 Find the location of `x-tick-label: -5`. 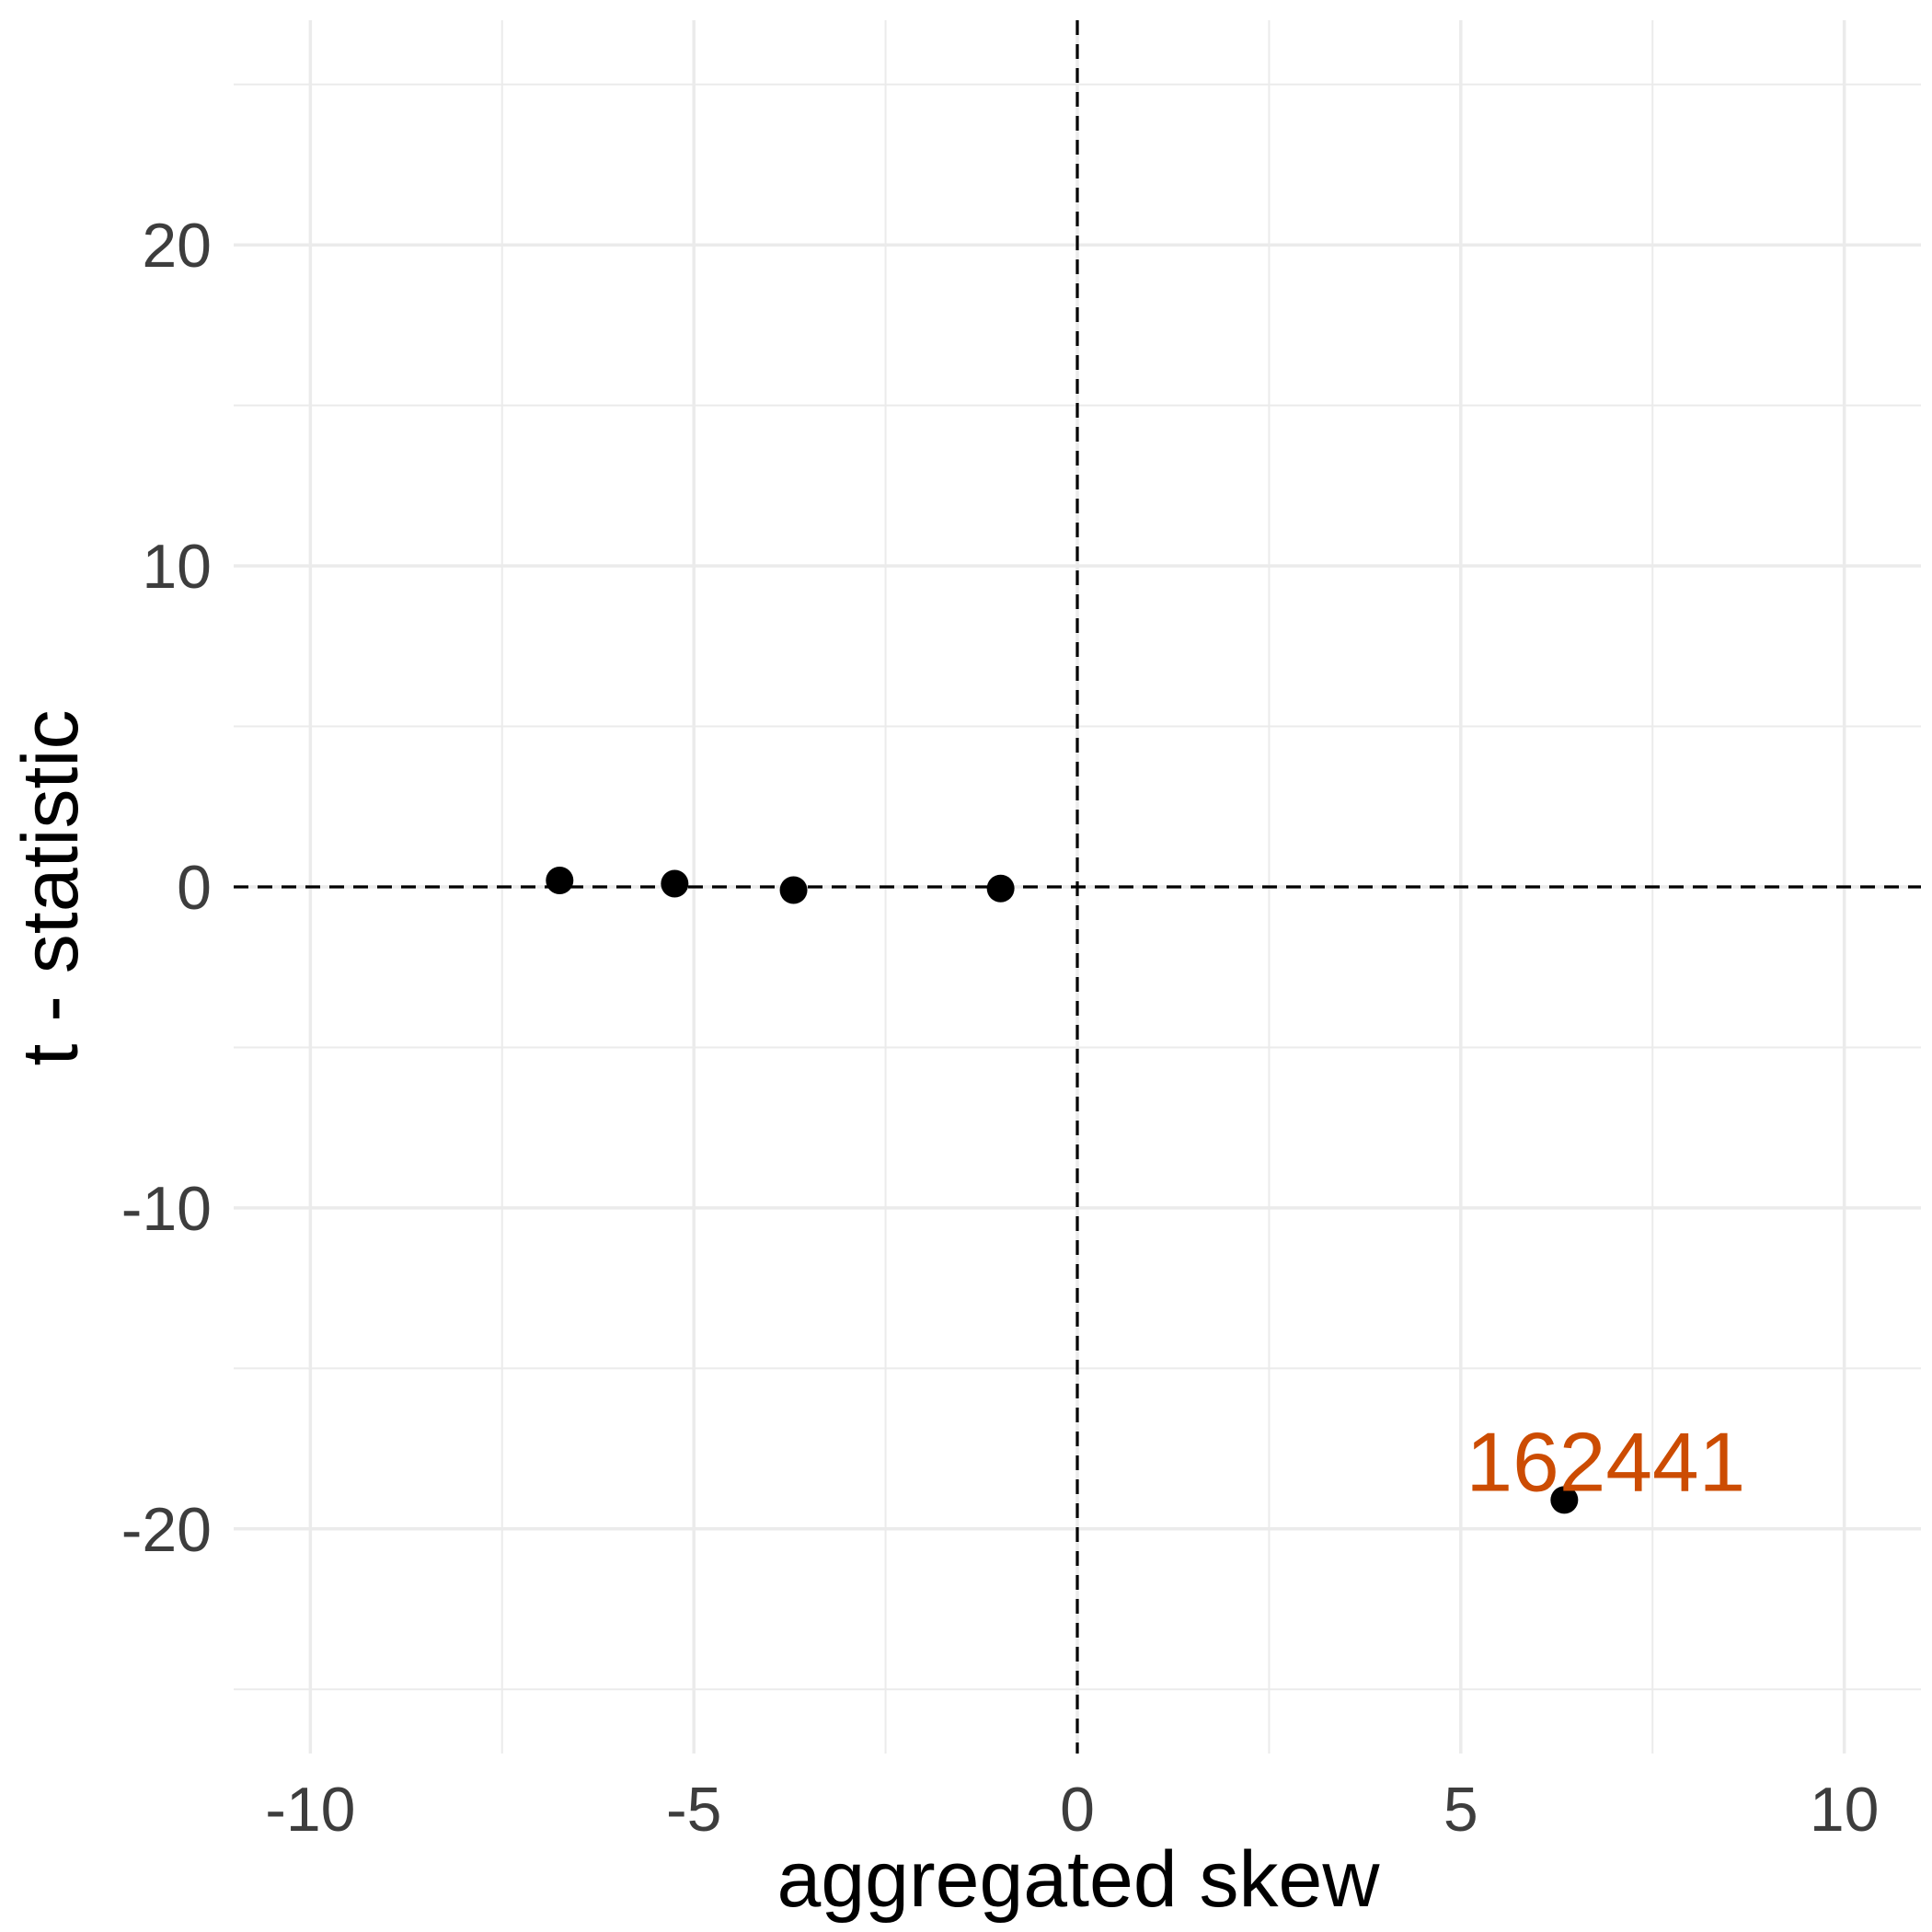

x-tick-label: -5 is located at coordinates (693, 1810).